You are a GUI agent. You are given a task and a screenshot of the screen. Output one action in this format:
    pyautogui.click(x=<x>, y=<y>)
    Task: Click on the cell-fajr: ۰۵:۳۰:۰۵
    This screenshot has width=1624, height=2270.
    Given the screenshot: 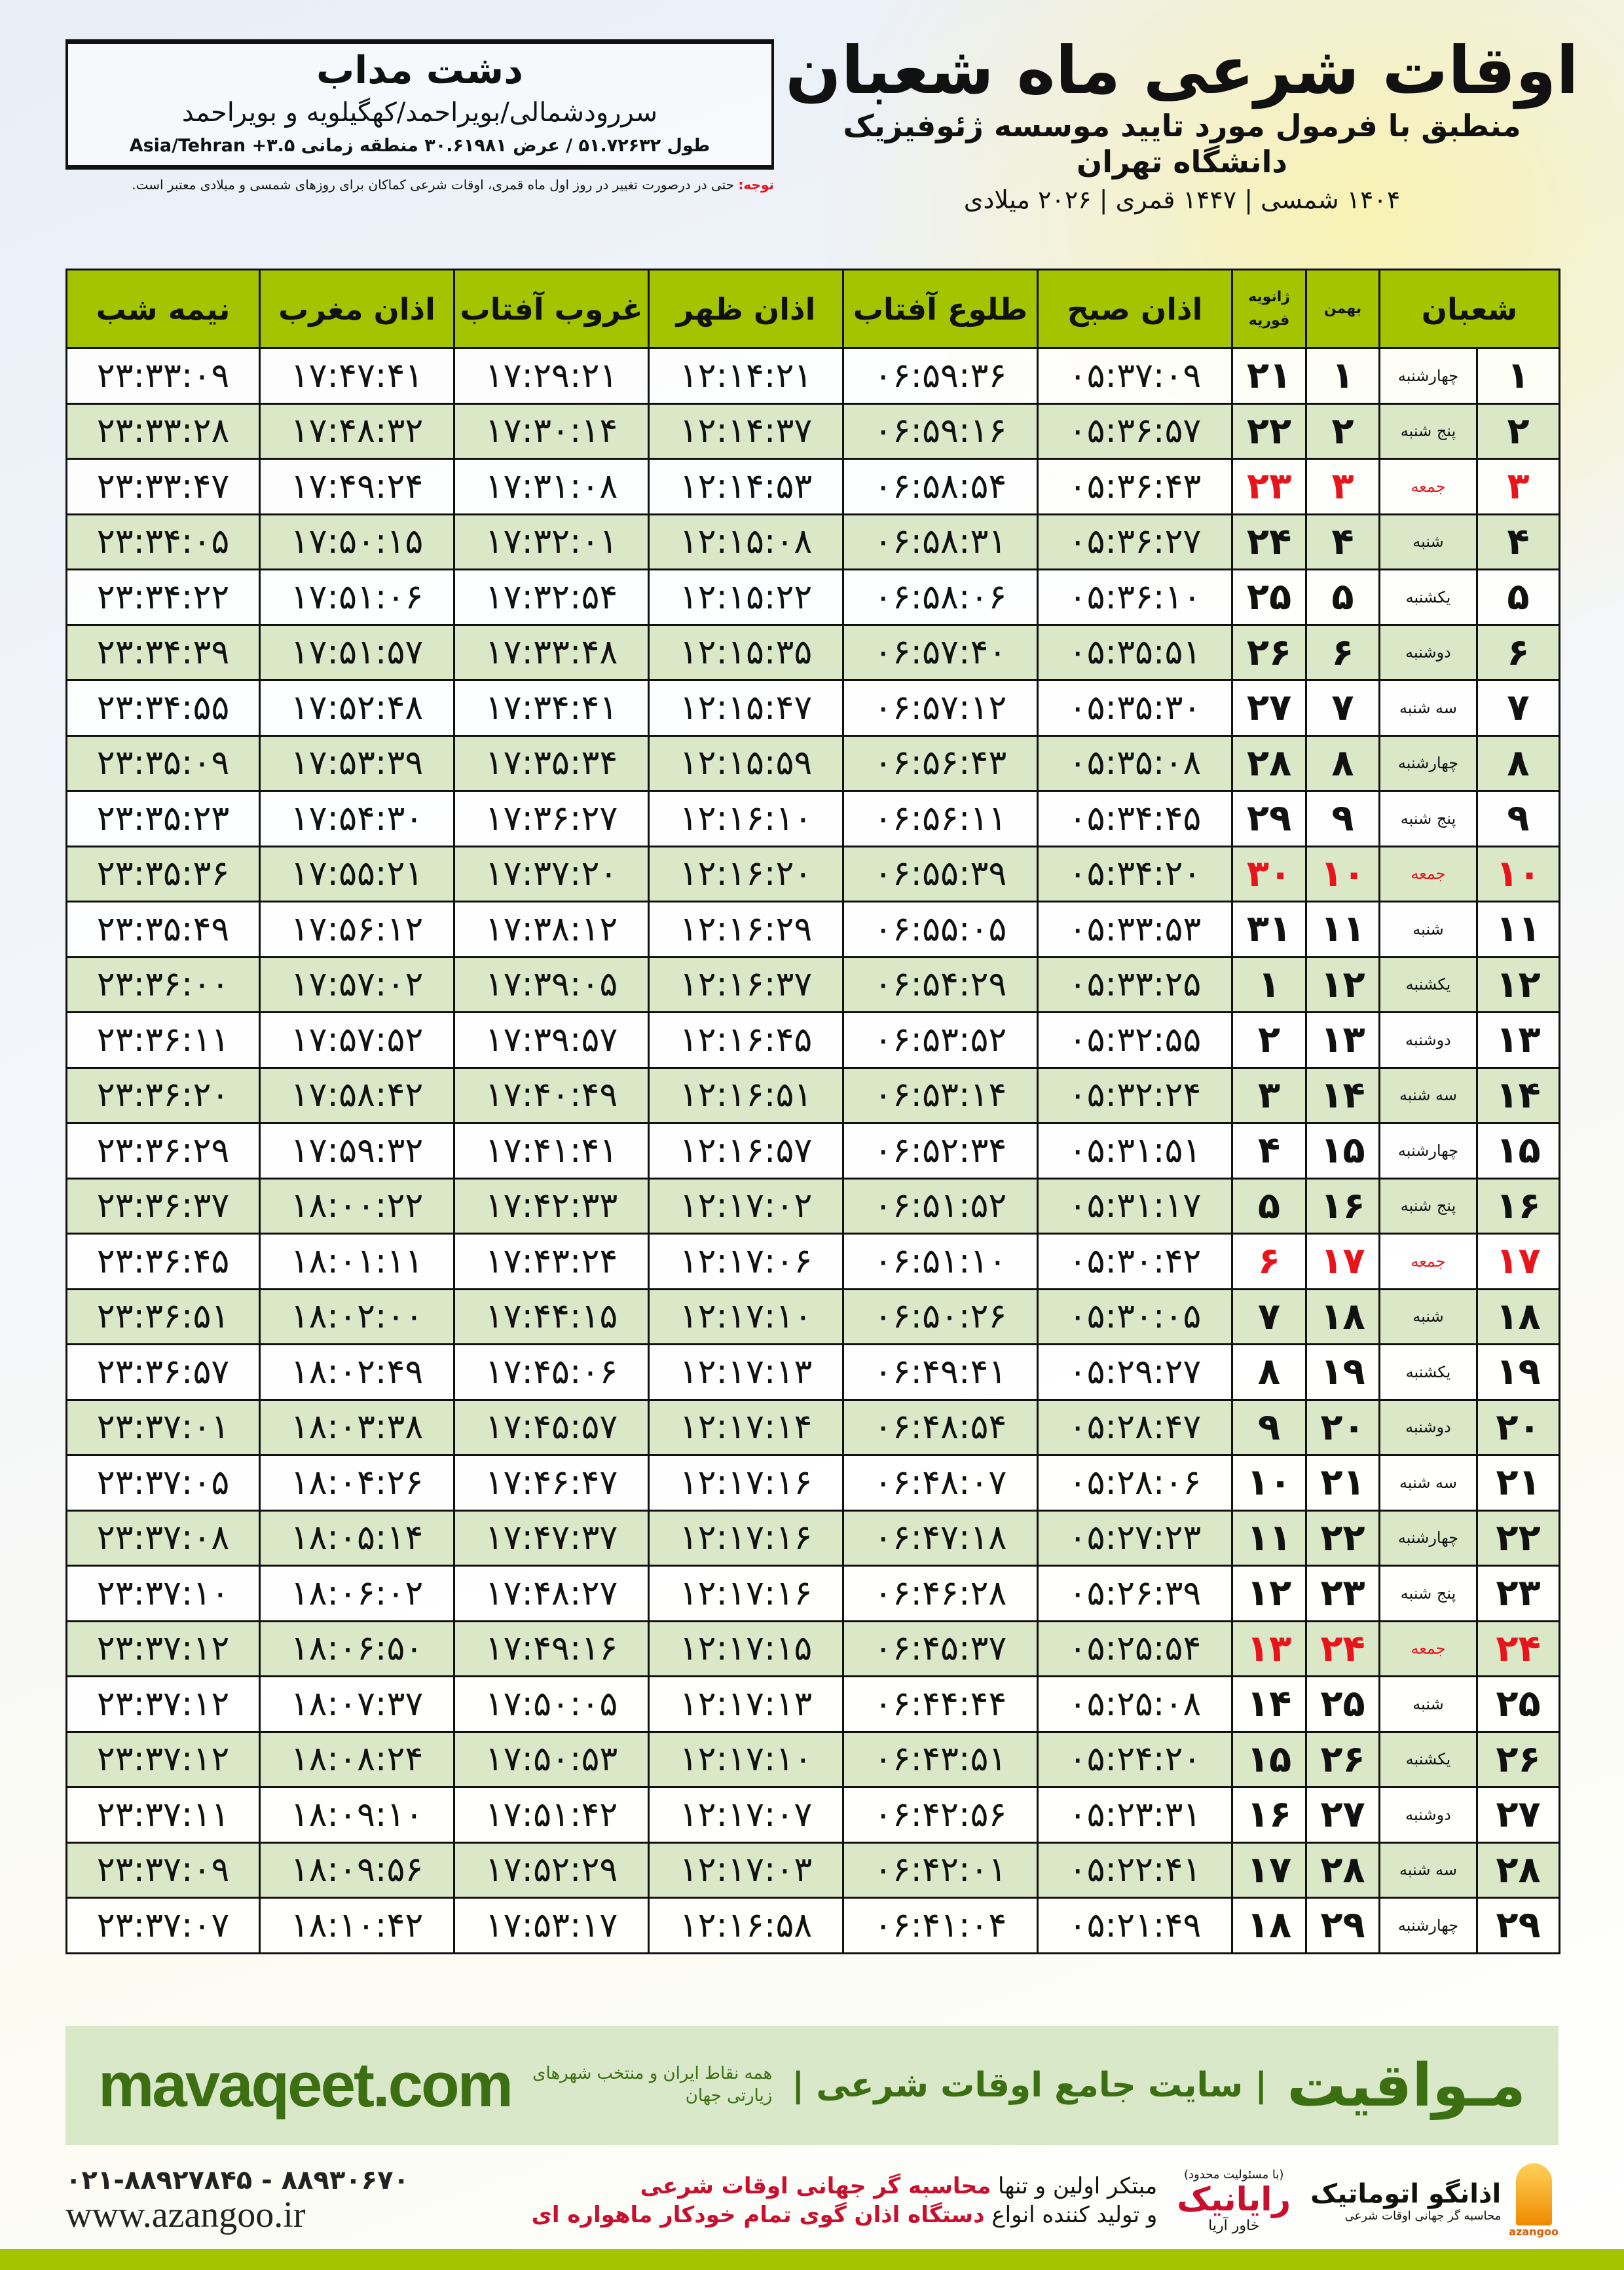 What is the action you would take?
    pyautogui.click(x=1135, y=1316)
    